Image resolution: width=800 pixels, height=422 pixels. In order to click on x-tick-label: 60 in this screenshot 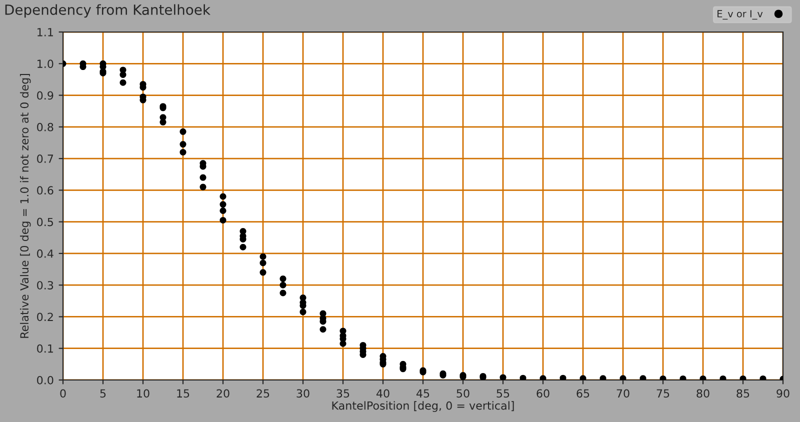, I will do `click(543, 393)`.